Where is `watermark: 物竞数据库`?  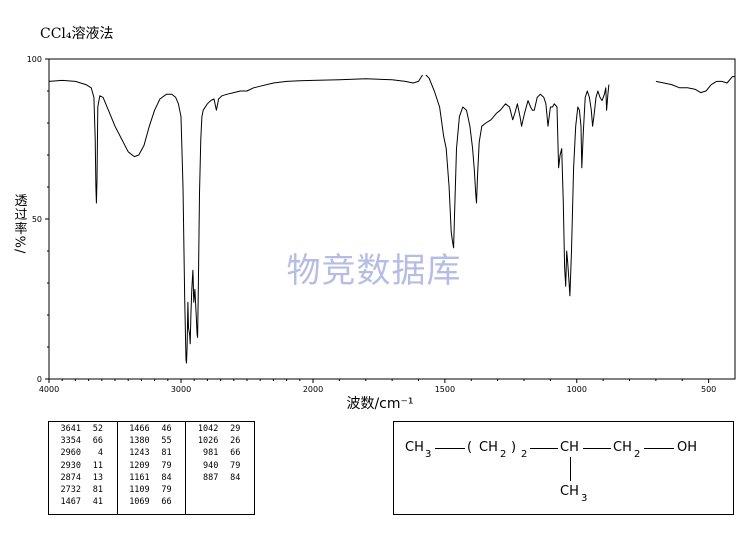
watermark: 物竞数据库 is located at coordinates (374, 271).